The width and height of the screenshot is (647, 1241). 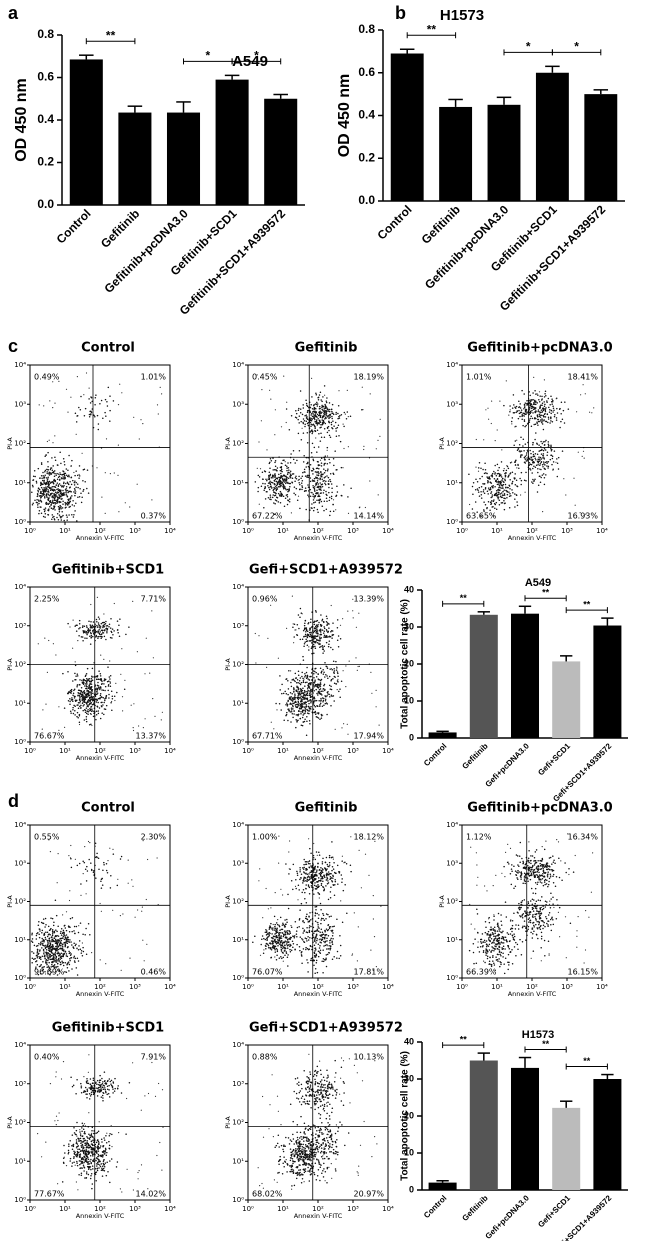 I want to click on y-tick-label: 10², so click(x=20, y=665).